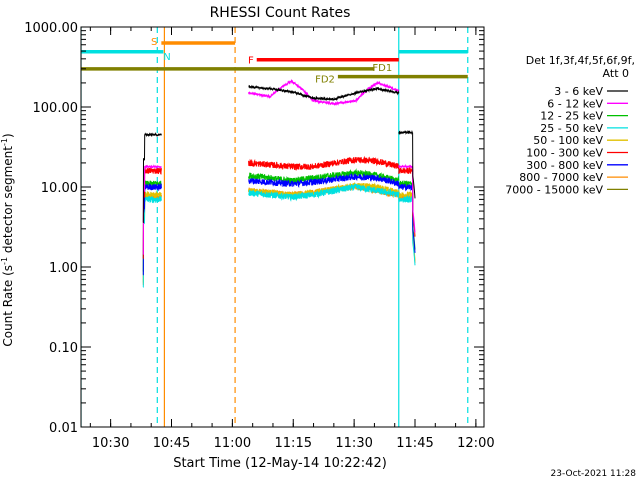  I want to click on flag-label: S, so click(154, 42).